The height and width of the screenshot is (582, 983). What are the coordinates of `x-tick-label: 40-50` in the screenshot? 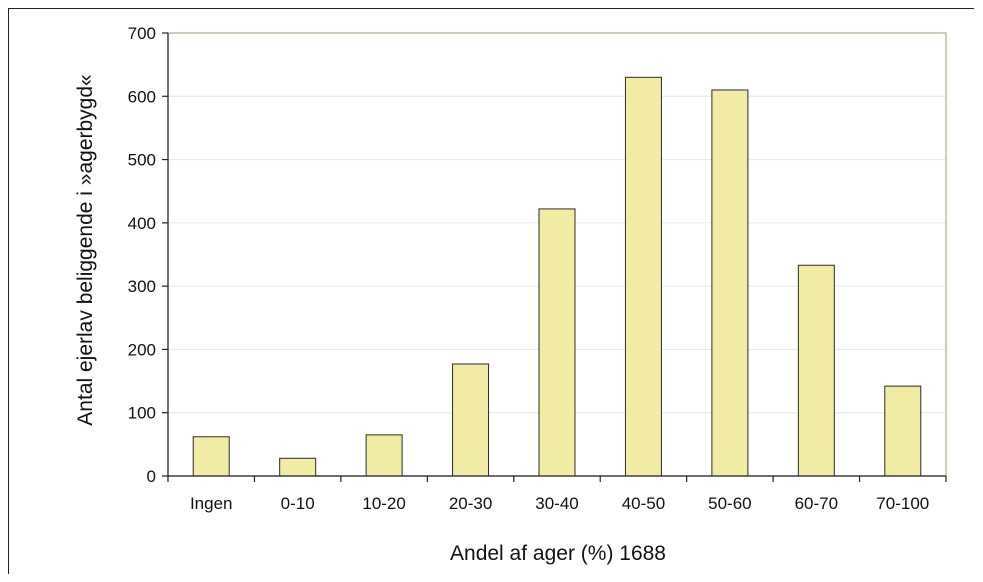 It's located at (643, 503).